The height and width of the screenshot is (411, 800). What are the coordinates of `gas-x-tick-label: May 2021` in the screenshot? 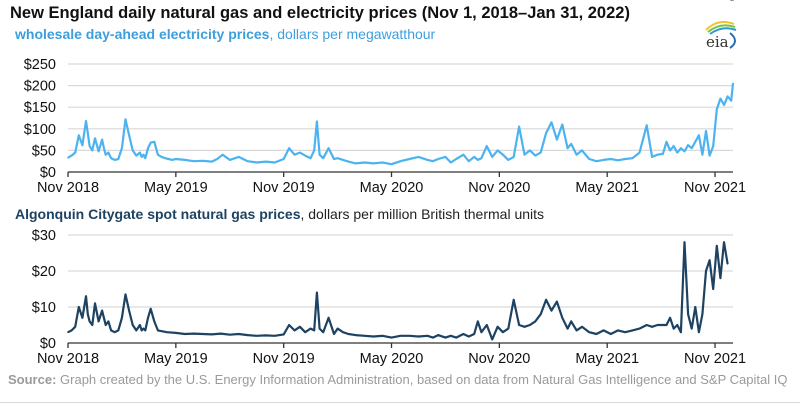 It's located at (607, 359).